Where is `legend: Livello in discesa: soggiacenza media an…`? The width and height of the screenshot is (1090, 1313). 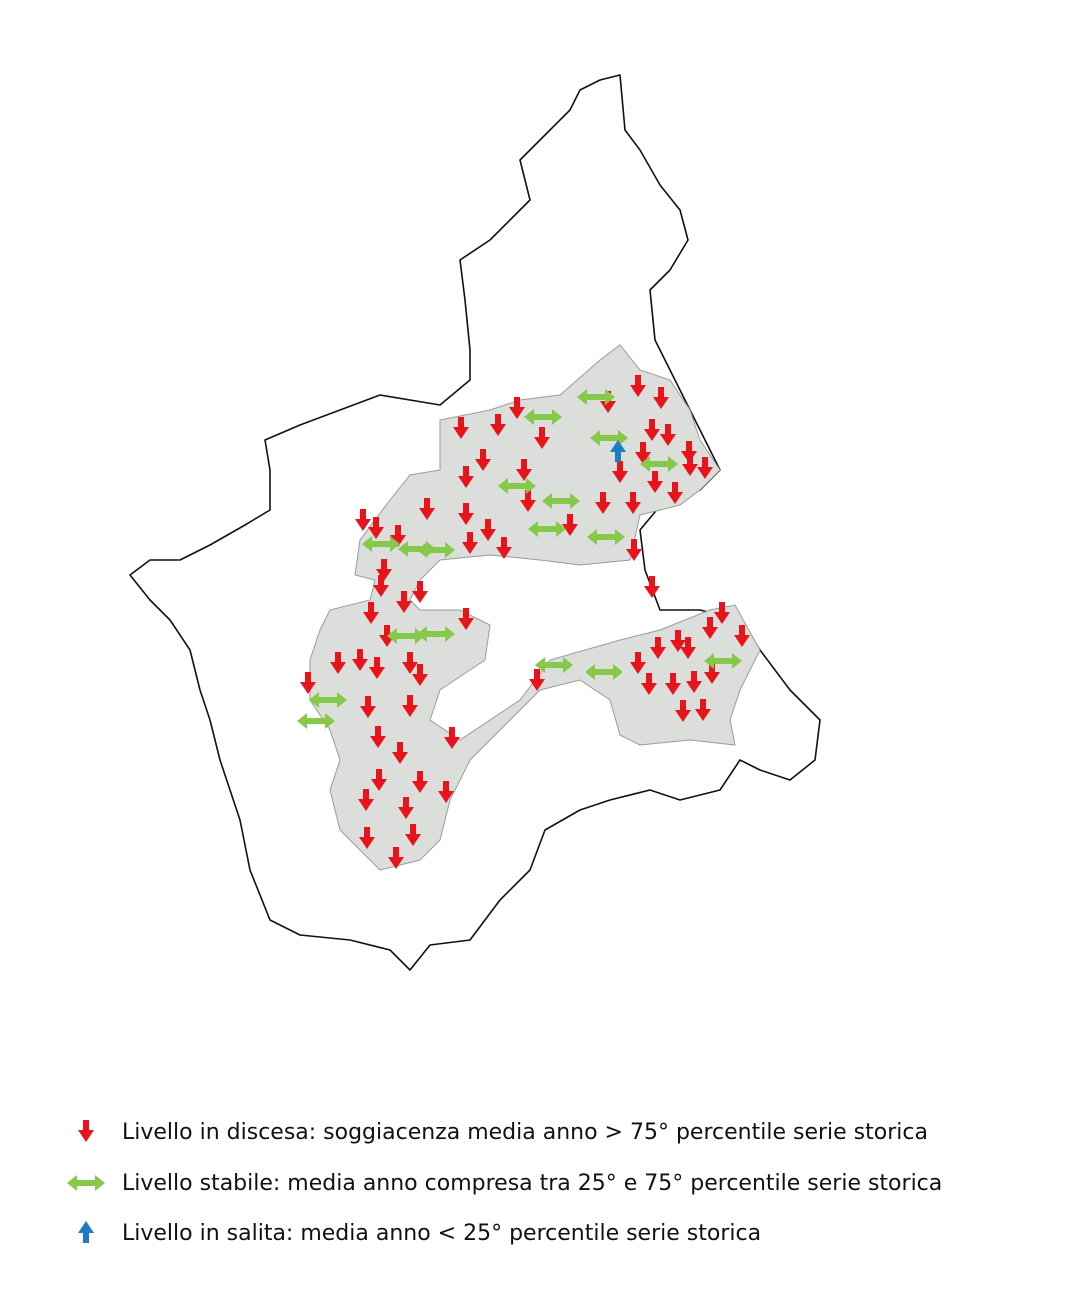 legend: Livello in discesa: soggiacenza media an… is located at coordinates (504, 1183).